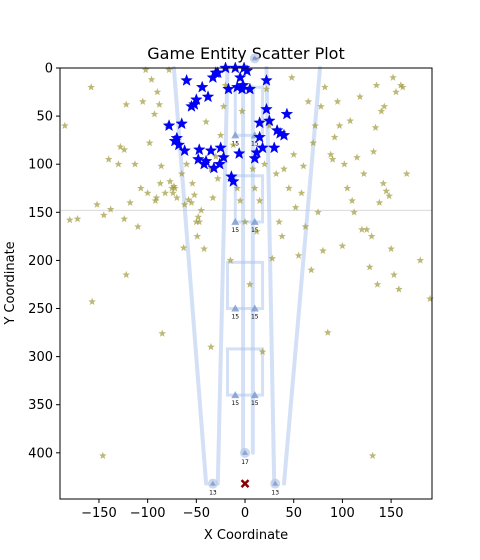 The image size is (480, 560). I want to click on tower-label-4: 15, so click(235, 317).